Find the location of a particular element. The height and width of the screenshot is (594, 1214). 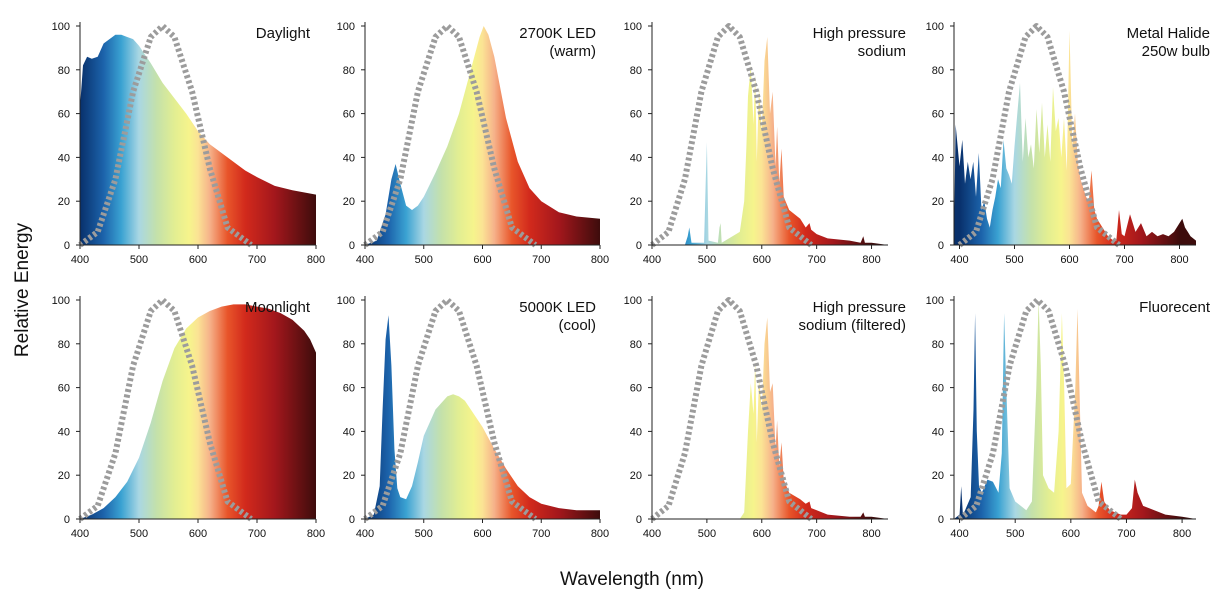

chart-title-line: sodium (filtered) is located at coordinates (852, 325).